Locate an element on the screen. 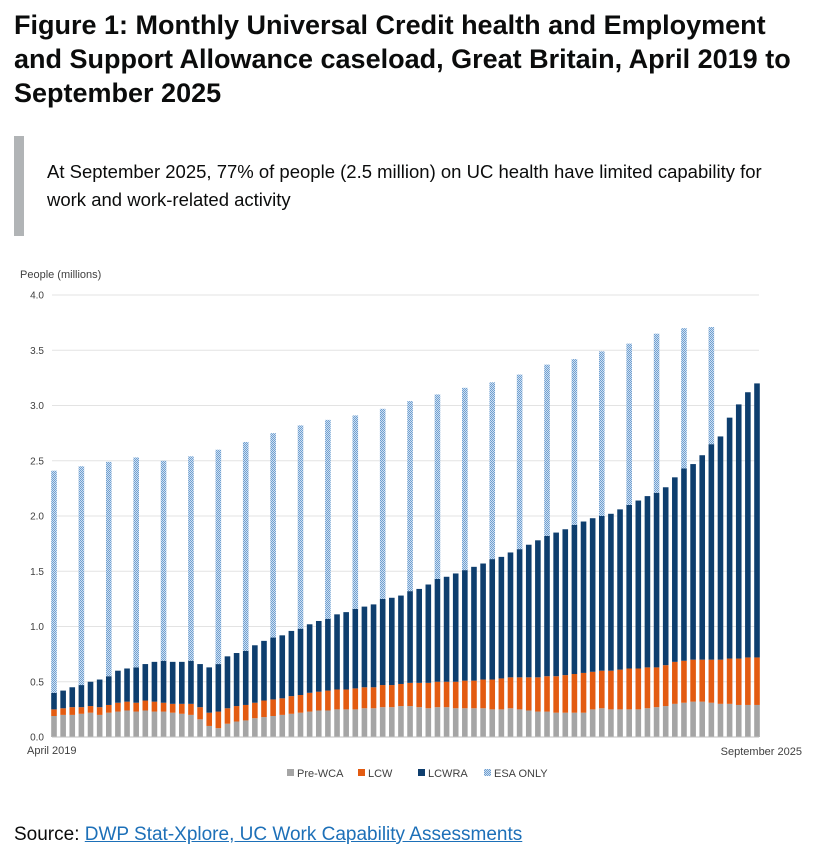  y-tick-label: 3.5 is located at coordinates (37, 351).